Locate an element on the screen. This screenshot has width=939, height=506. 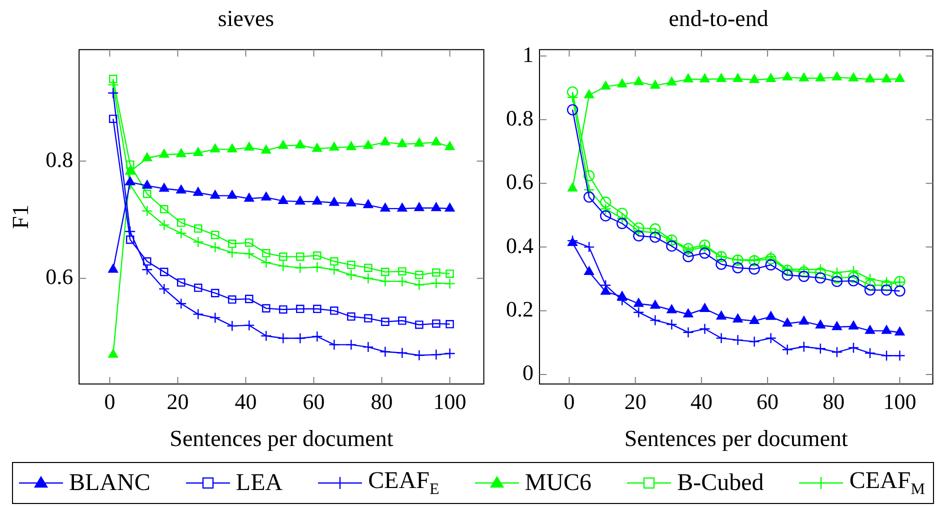
legend-label: B-Cubed is located at coordinates (720, 483).